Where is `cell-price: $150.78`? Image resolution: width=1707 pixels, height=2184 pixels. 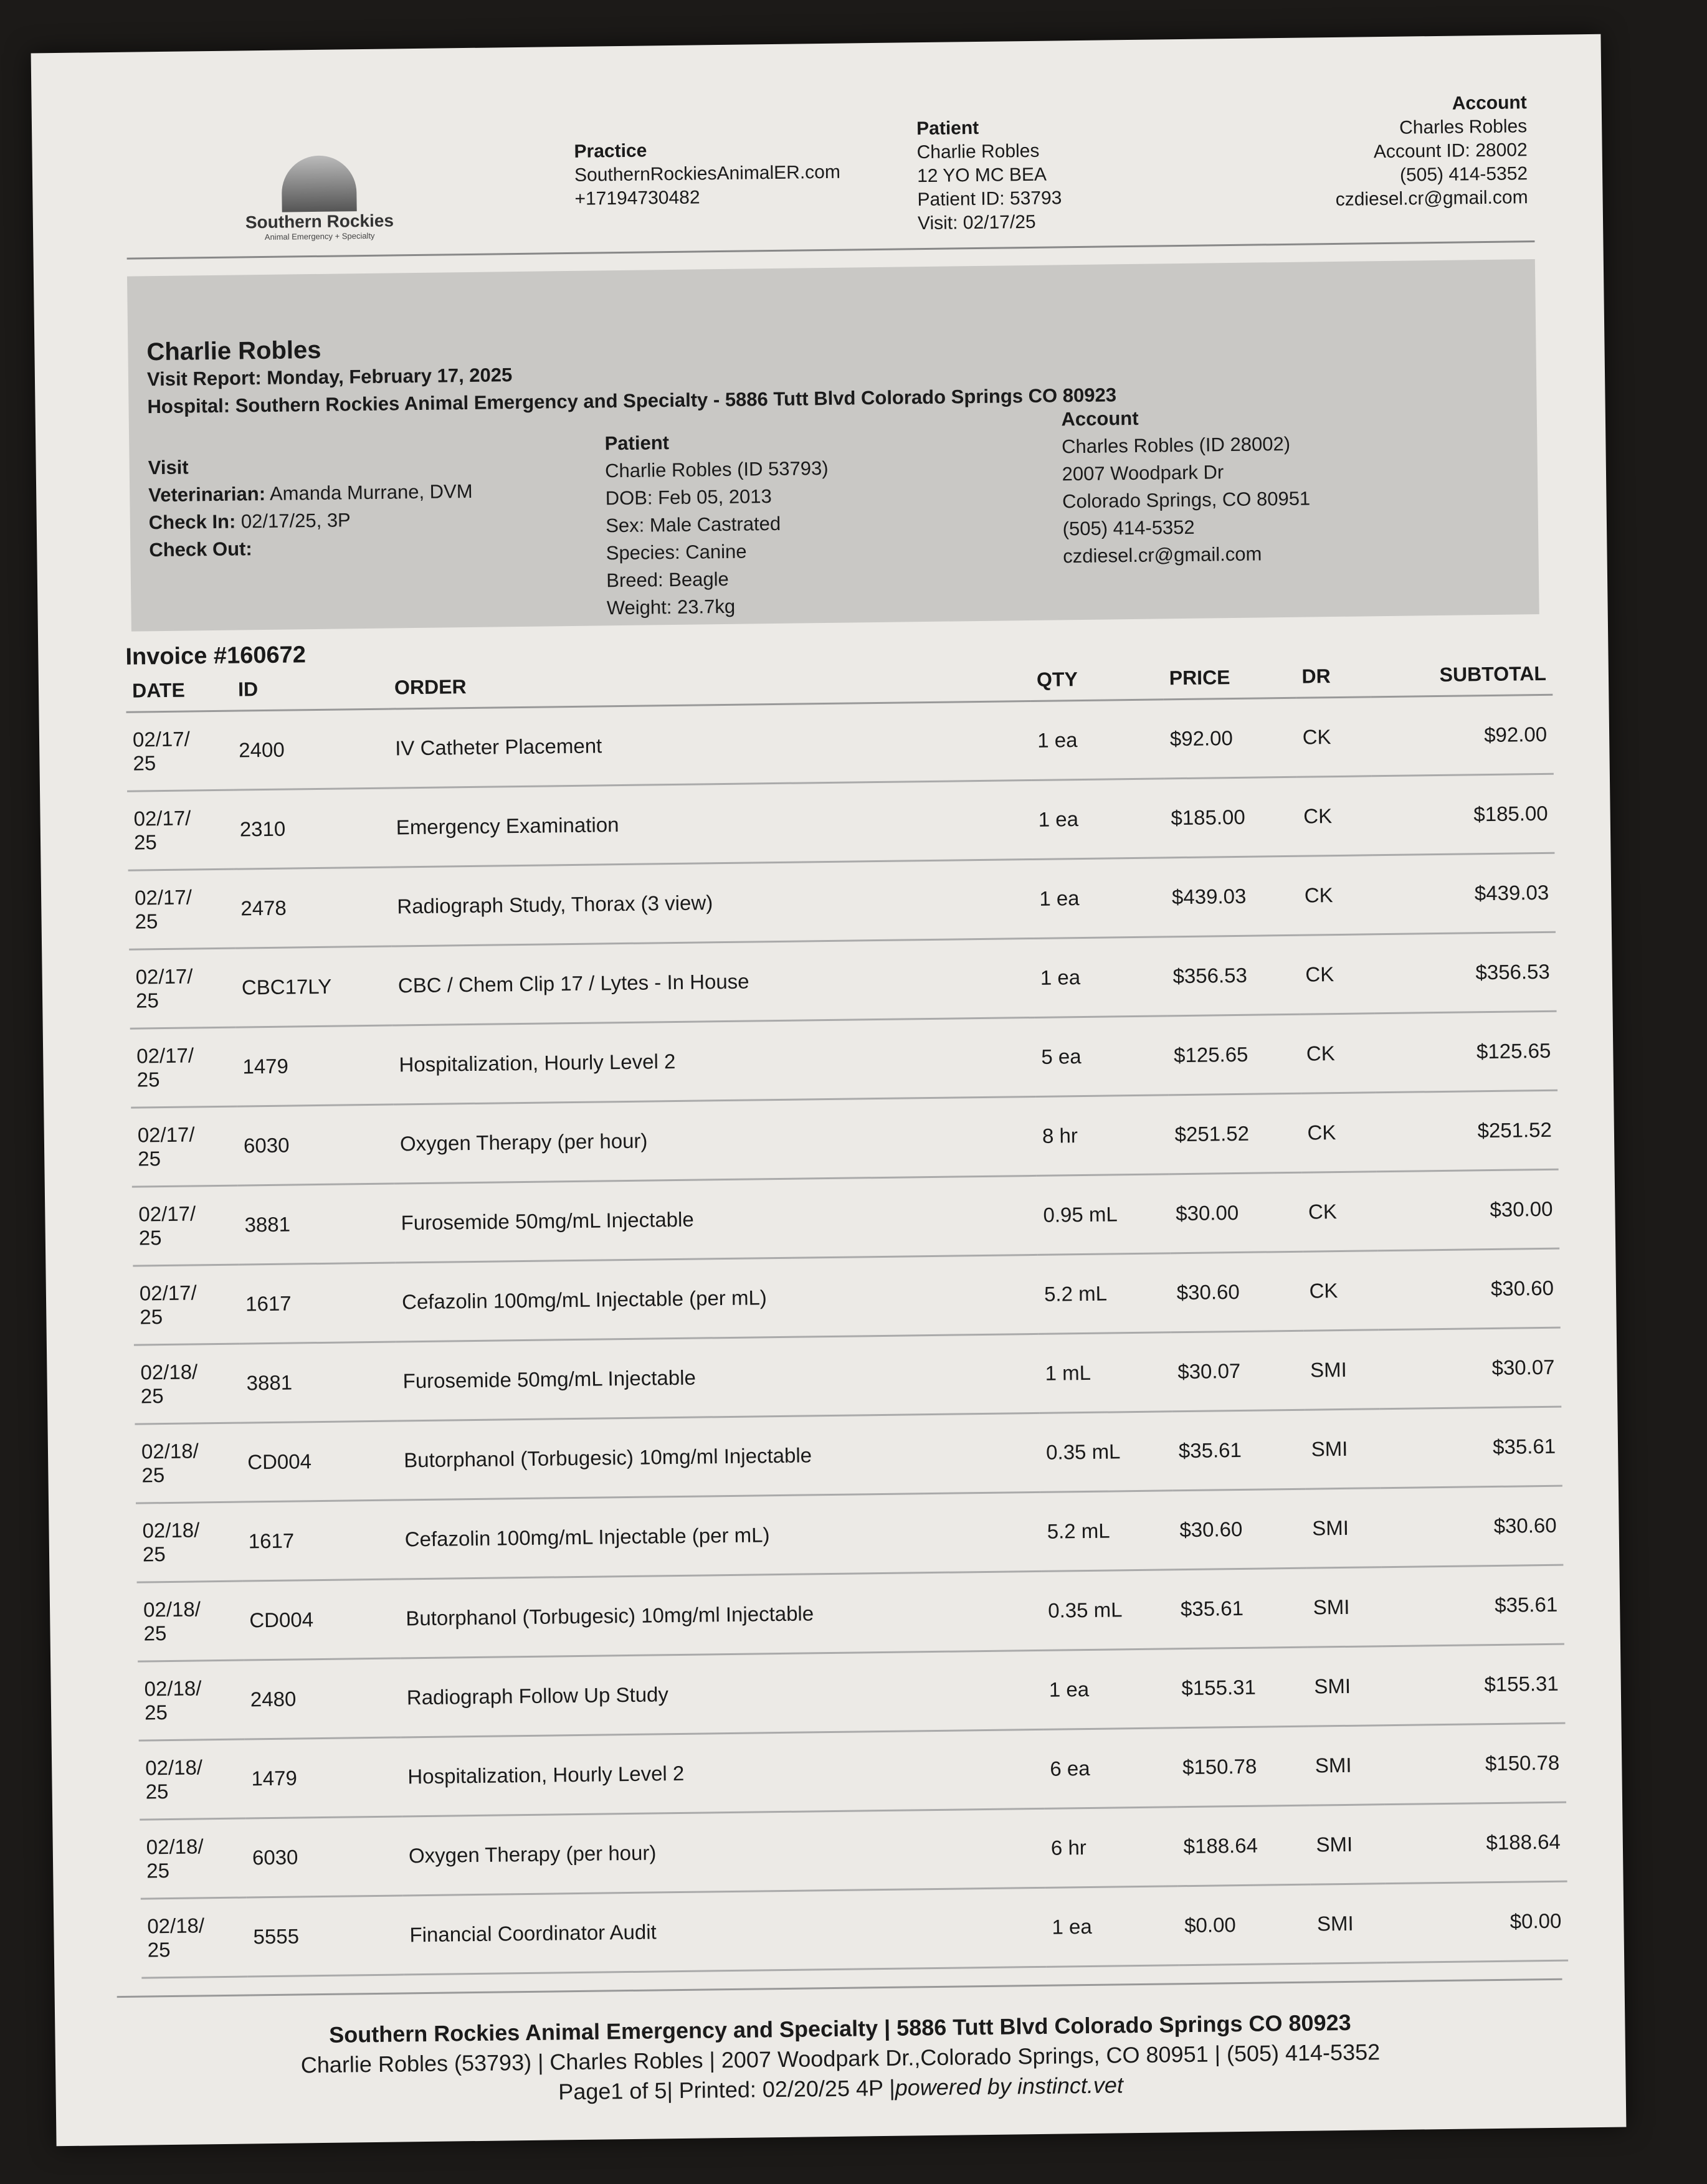
cell-price: $150.78 is located at coordinates (1243, 1766).